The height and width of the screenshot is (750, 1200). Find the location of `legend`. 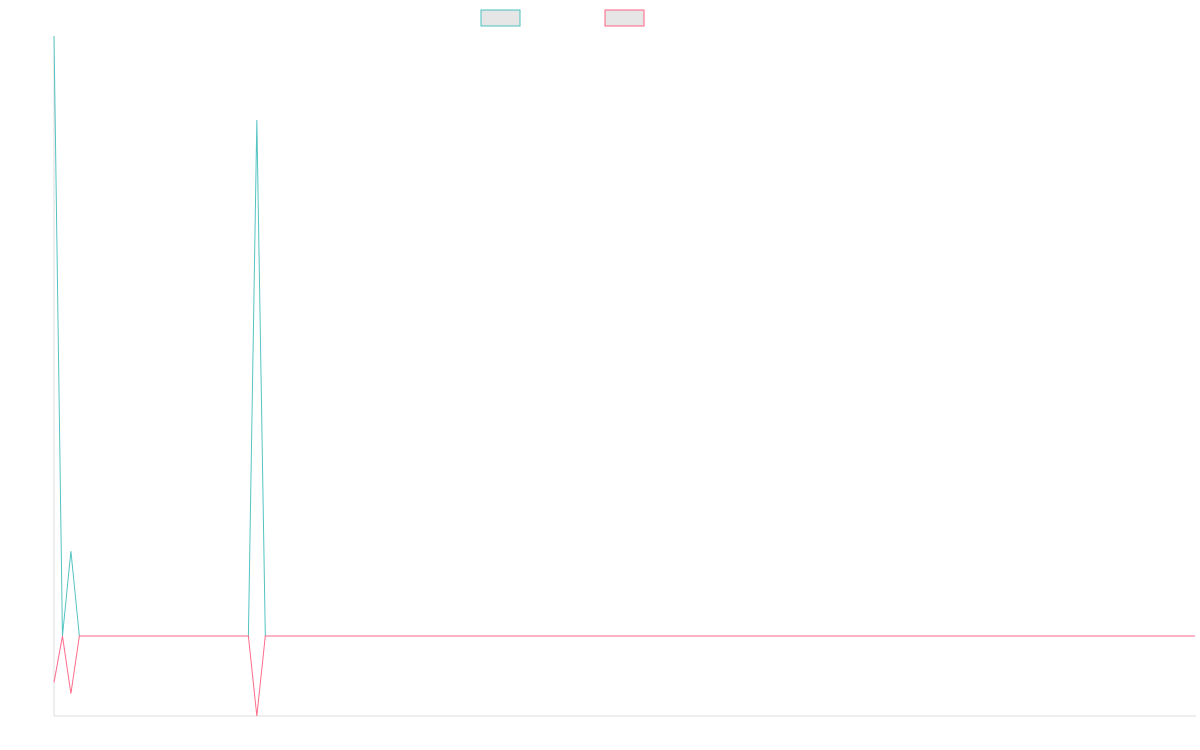

legend is located at coordinates (562, 18).